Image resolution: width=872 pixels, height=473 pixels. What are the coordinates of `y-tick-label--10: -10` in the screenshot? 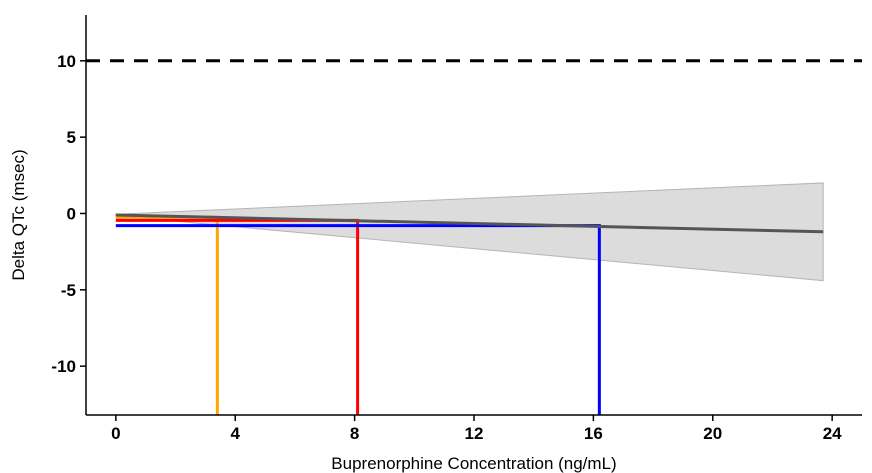 It's located at (63, 366).